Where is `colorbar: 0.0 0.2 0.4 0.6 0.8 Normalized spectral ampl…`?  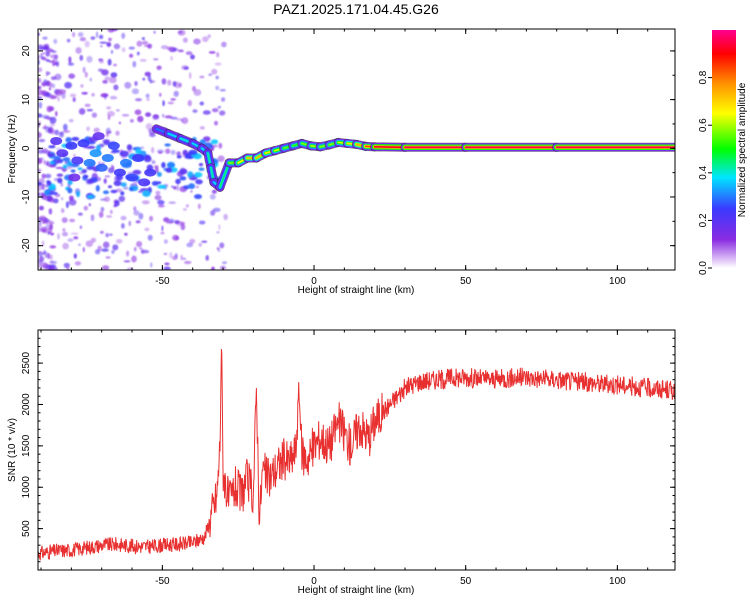
colorbar: 0.0 0.2 0.4 0.6 0.8 Normalized spectral ampl… is located at coordinates (723, 152).